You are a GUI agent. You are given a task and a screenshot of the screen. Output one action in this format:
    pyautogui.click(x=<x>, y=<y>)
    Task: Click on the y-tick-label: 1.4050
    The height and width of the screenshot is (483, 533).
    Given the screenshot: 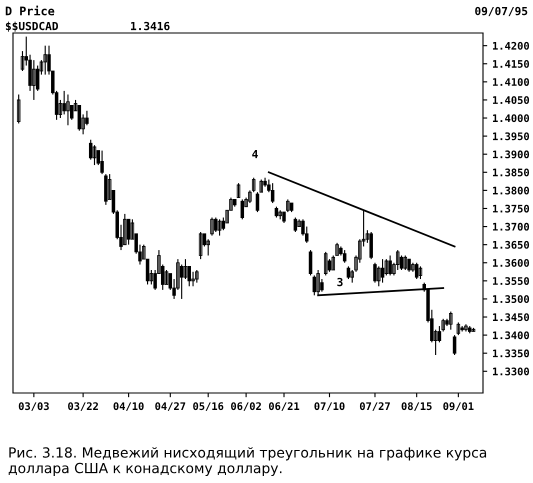 What is the action you would take?
    pyautogui.click(x=511, y=100)
    